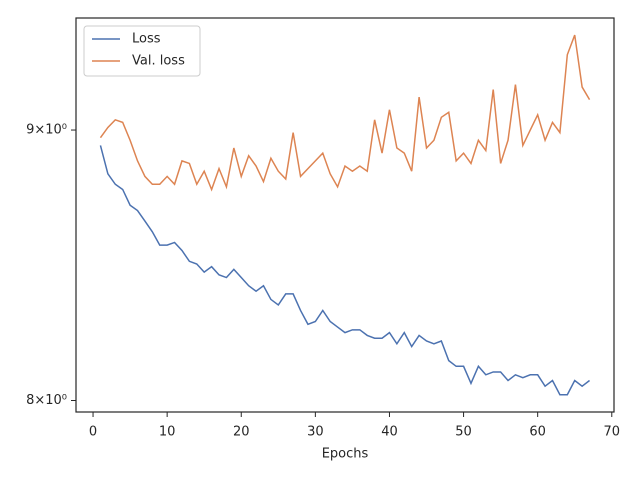 The image size is (640, 480). What do you see at coordinates (146, 39) in the screenshot?
I see `legend-label: Loss` at bounding box center [146, 39].